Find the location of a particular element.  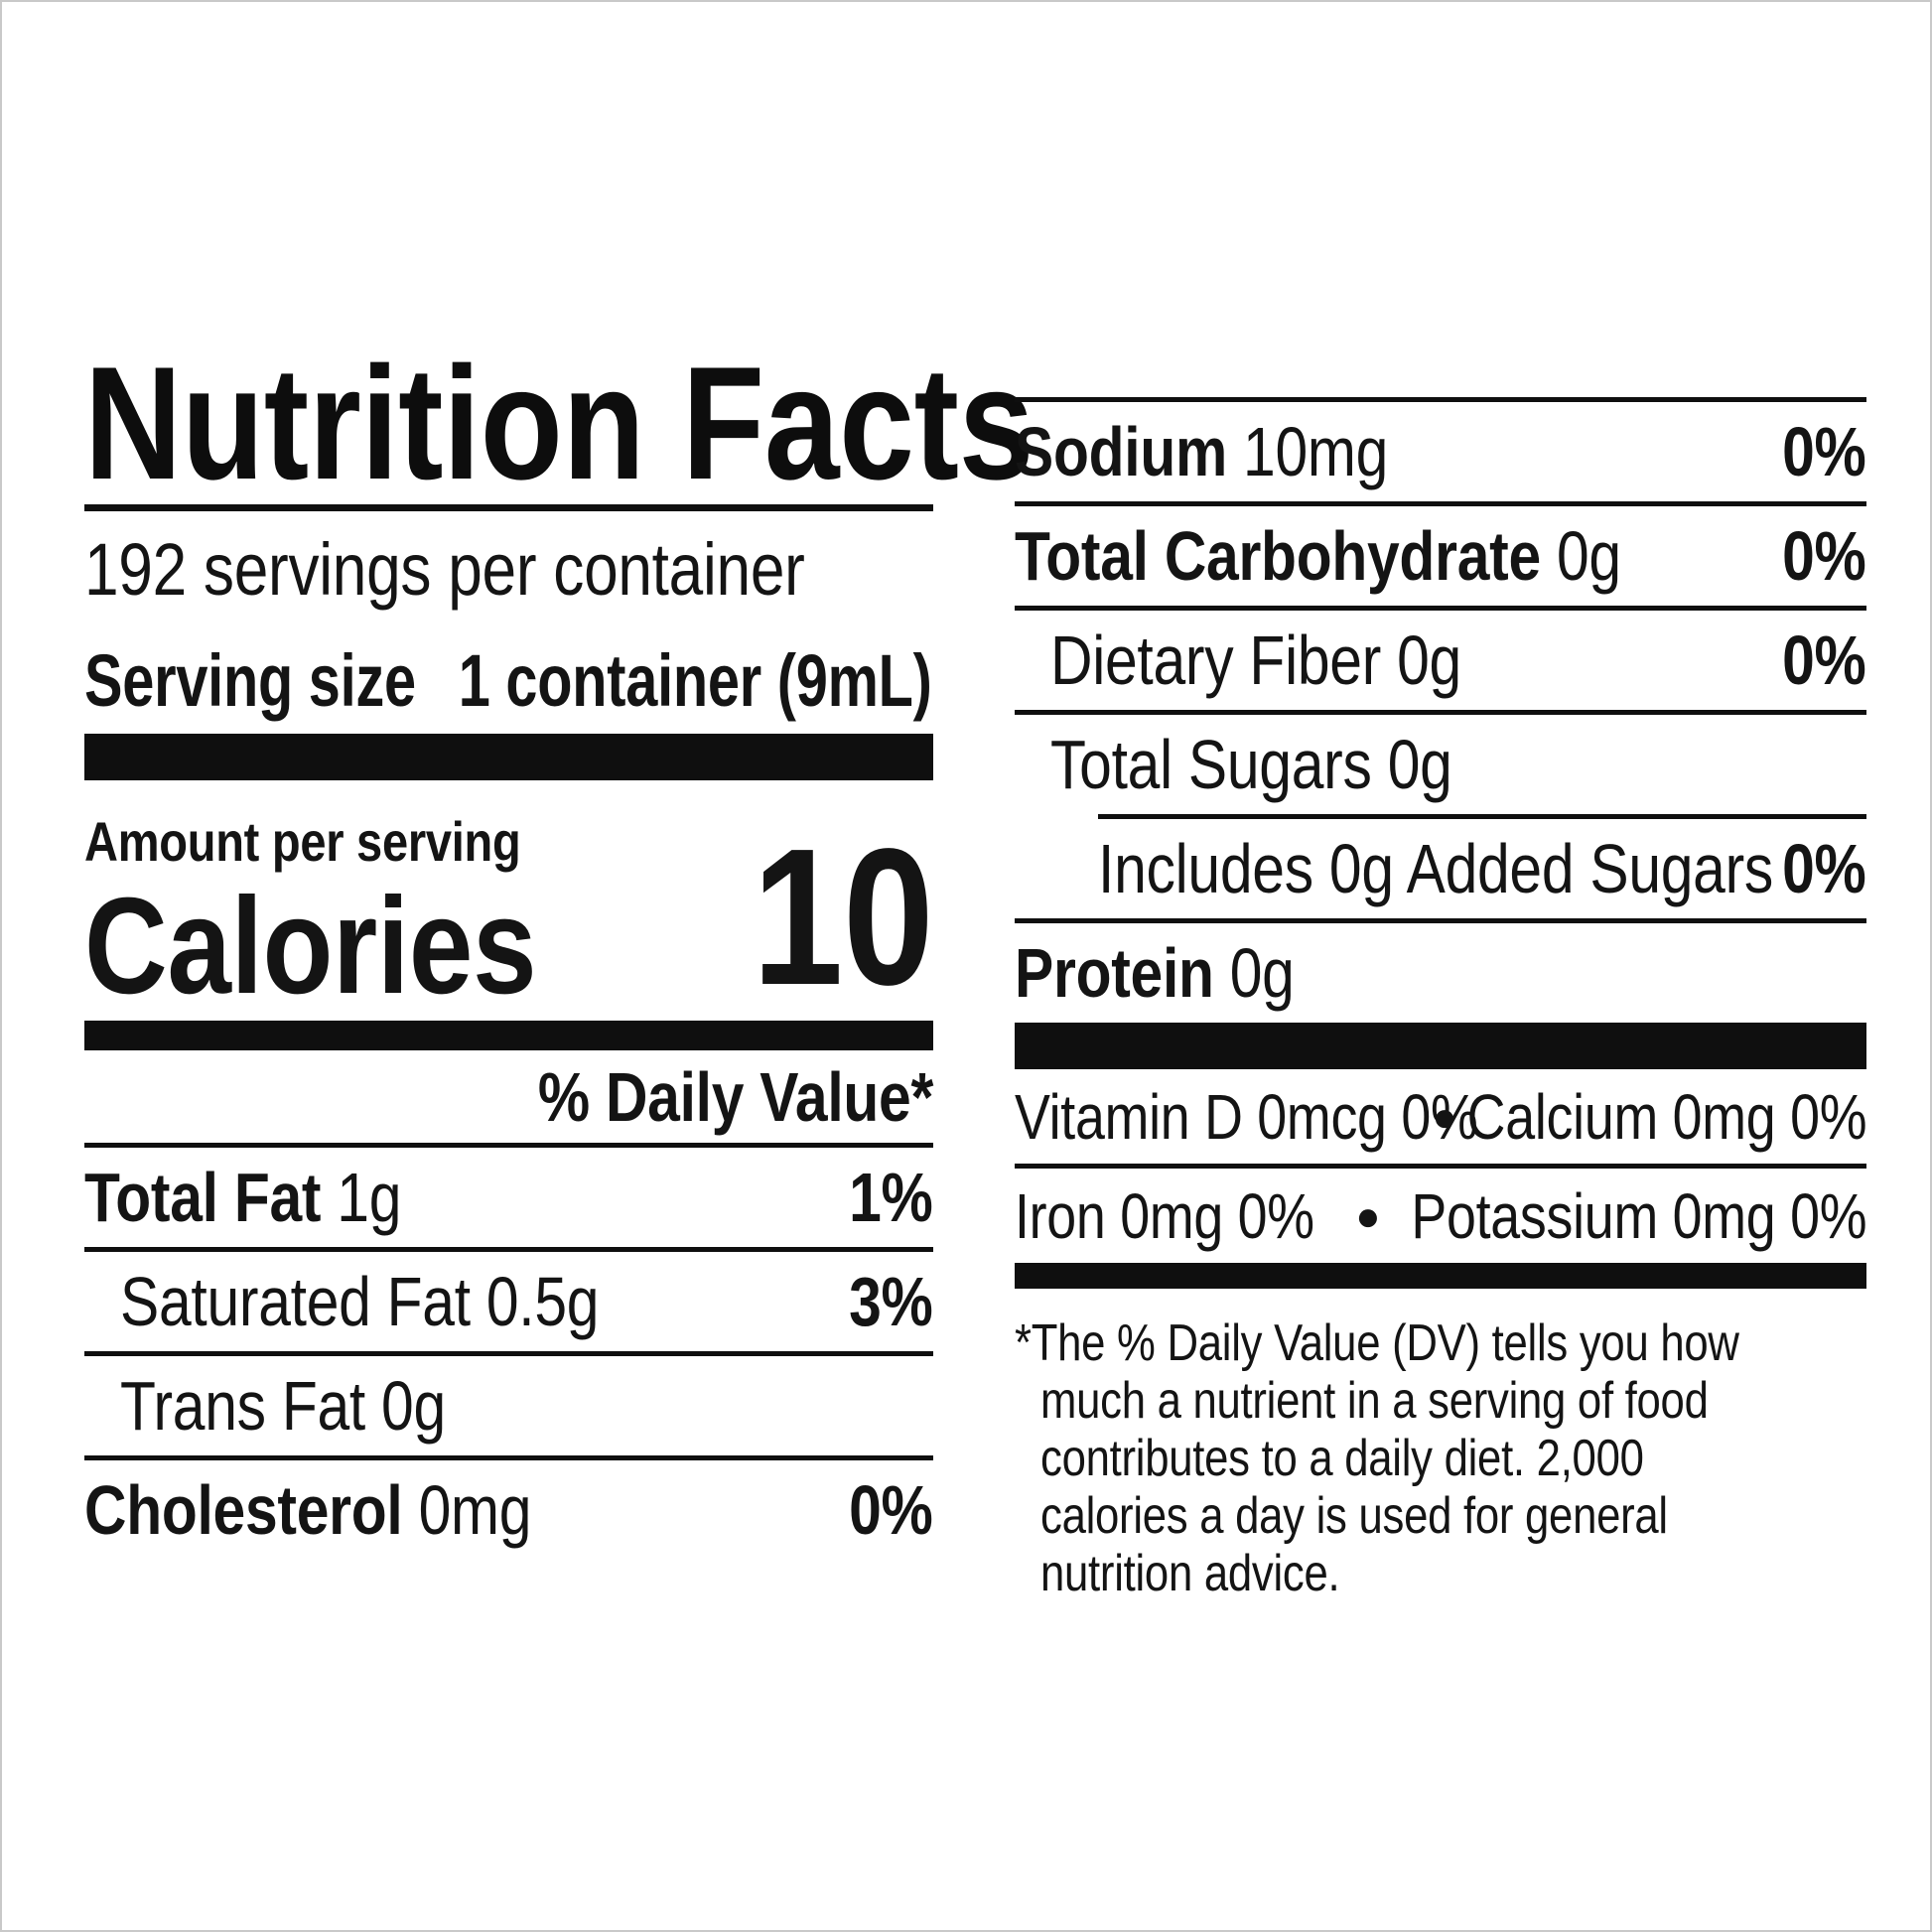

nutrient-row-added-sugars: Includes 0g Added Sugars 0% is located at coordinates (1440, 869).